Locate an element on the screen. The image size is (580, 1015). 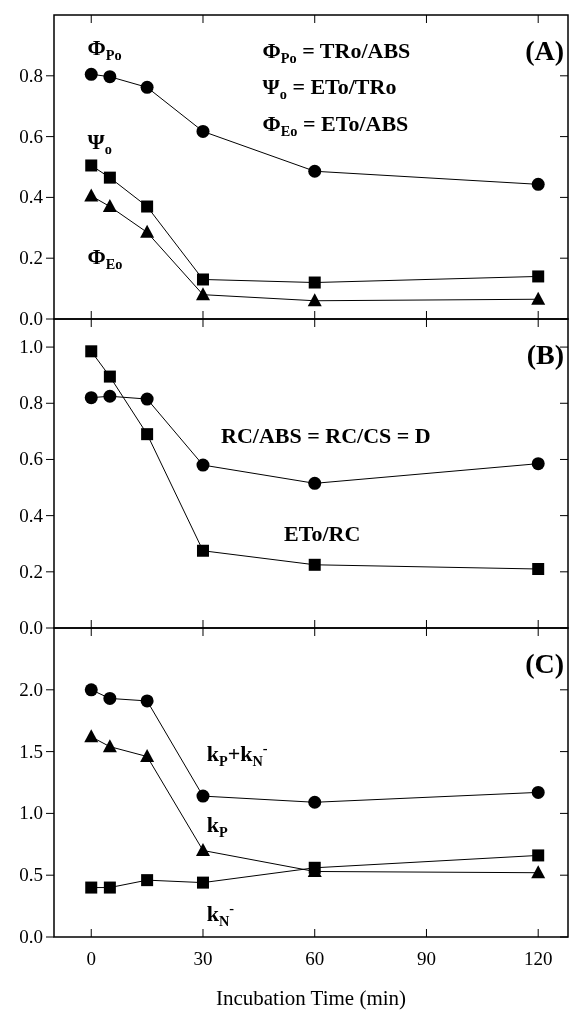
y-tick-label: 1.5 is located at coordinates (31, 751).